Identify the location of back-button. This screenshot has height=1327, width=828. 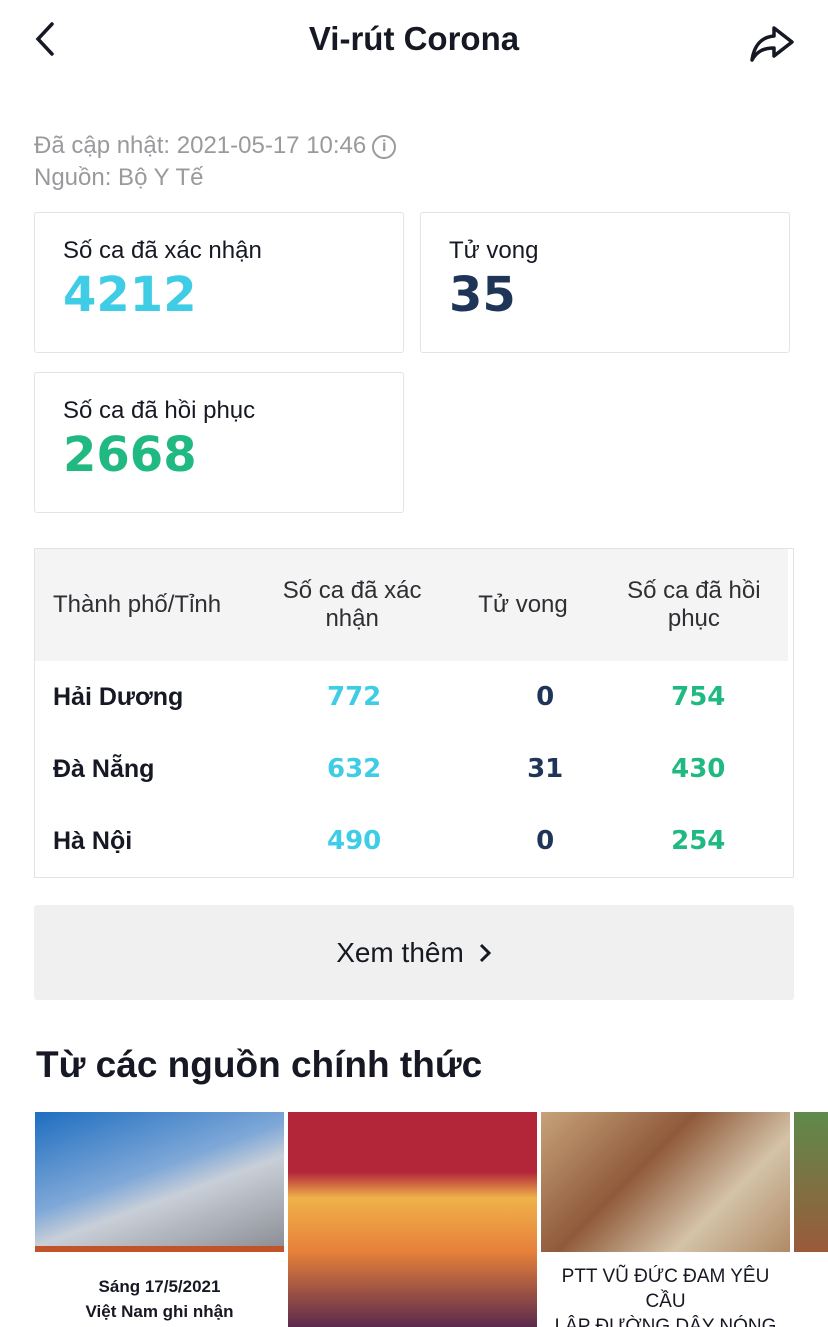
(48, 40).